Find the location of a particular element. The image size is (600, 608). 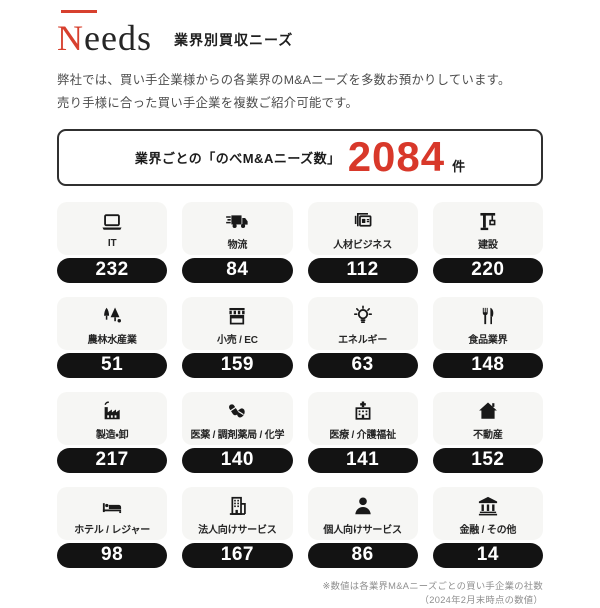

category-count: 140 is located at coordinates (237, 460).